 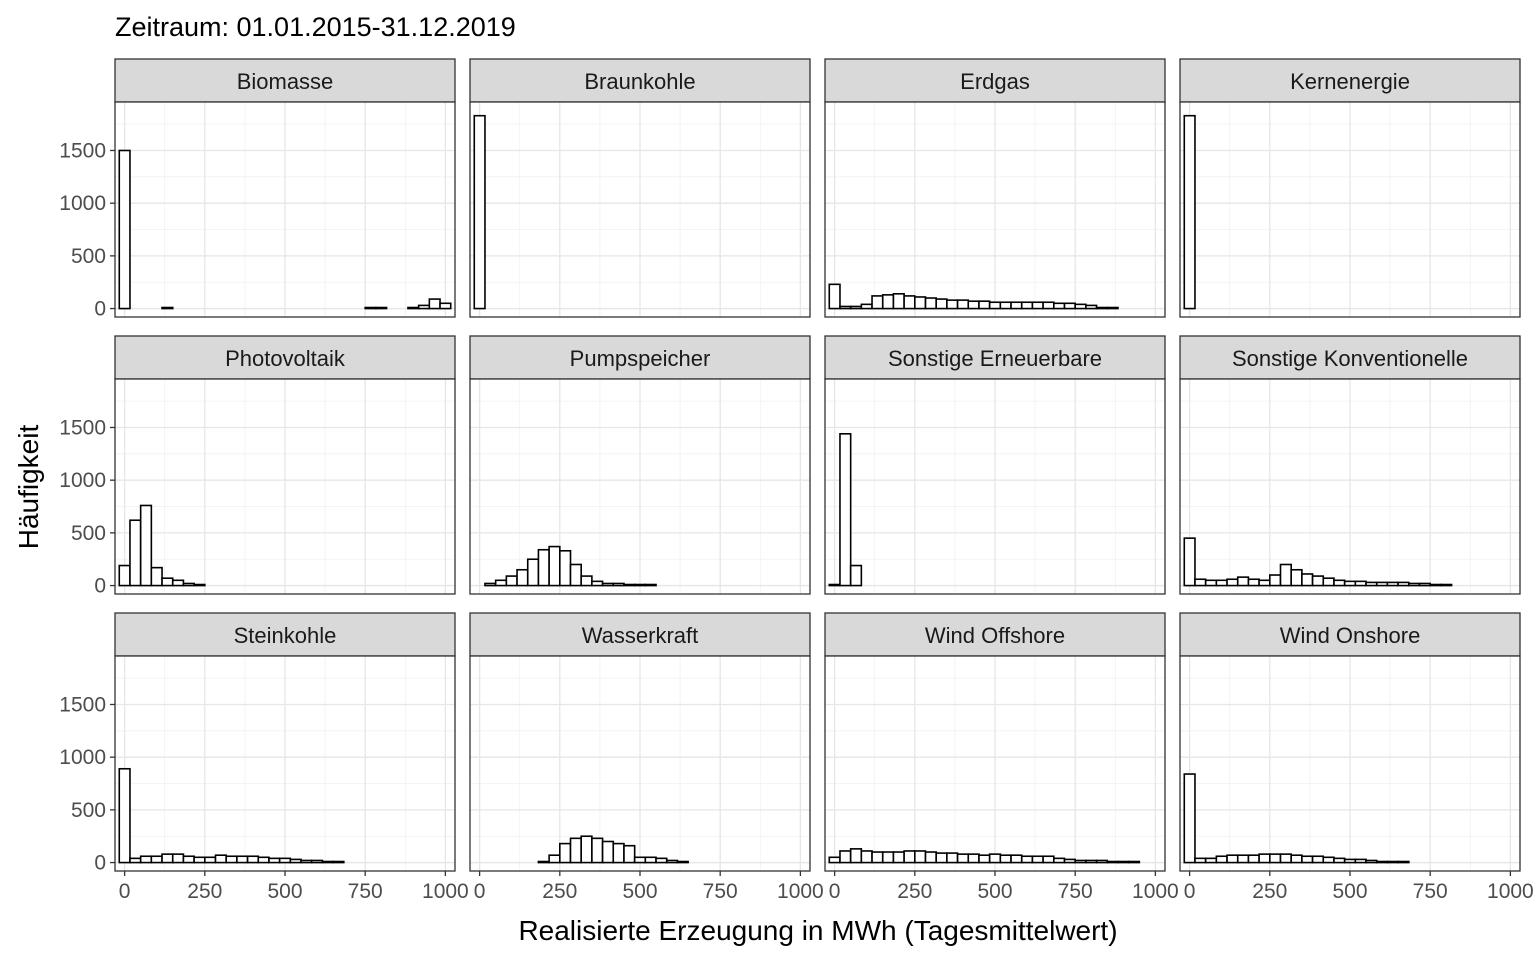 What do you see at coordinates (1350, 81) in the screenshot?
I see `facet-label: Kernenergie` at bounding box center [1350, 81].